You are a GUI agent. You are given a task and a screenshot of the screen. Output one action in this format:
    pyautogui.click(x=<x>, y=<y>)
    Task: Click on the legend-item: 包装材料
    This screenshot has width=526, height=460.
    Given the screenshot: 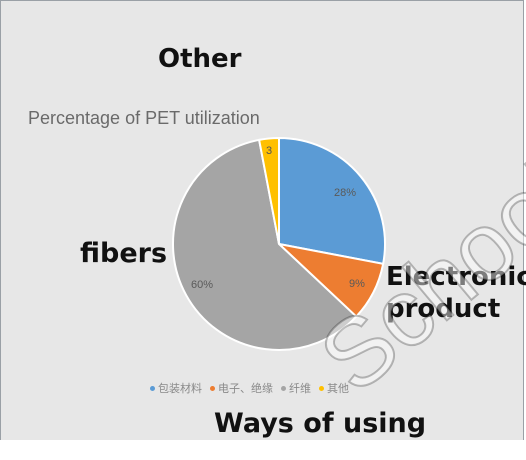 What is the action you would take?
    pyautogui.click(x=176, y=388)
    